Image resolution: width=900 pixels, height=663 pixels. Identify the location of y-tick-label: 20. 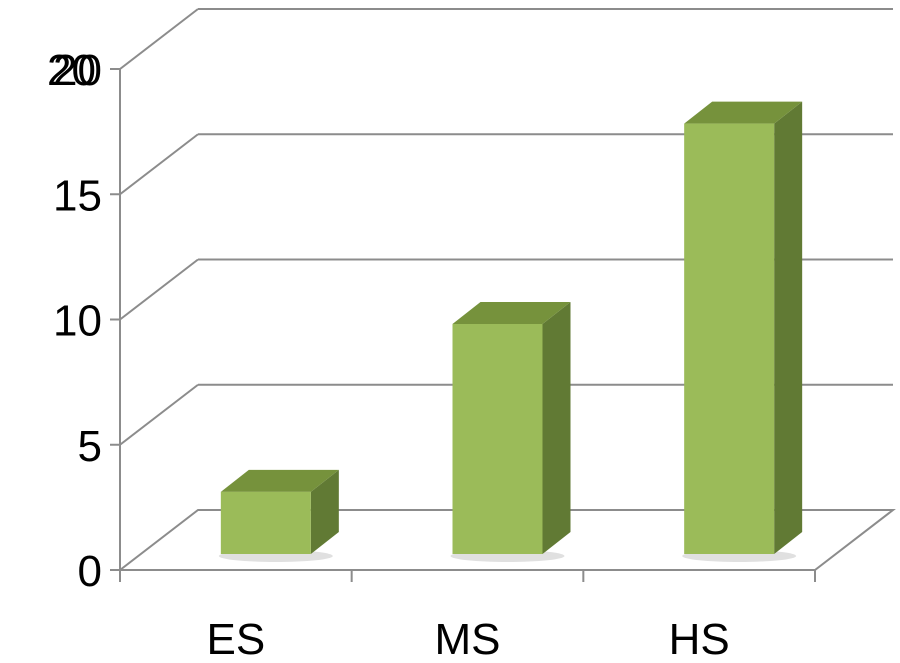
(77, 70).